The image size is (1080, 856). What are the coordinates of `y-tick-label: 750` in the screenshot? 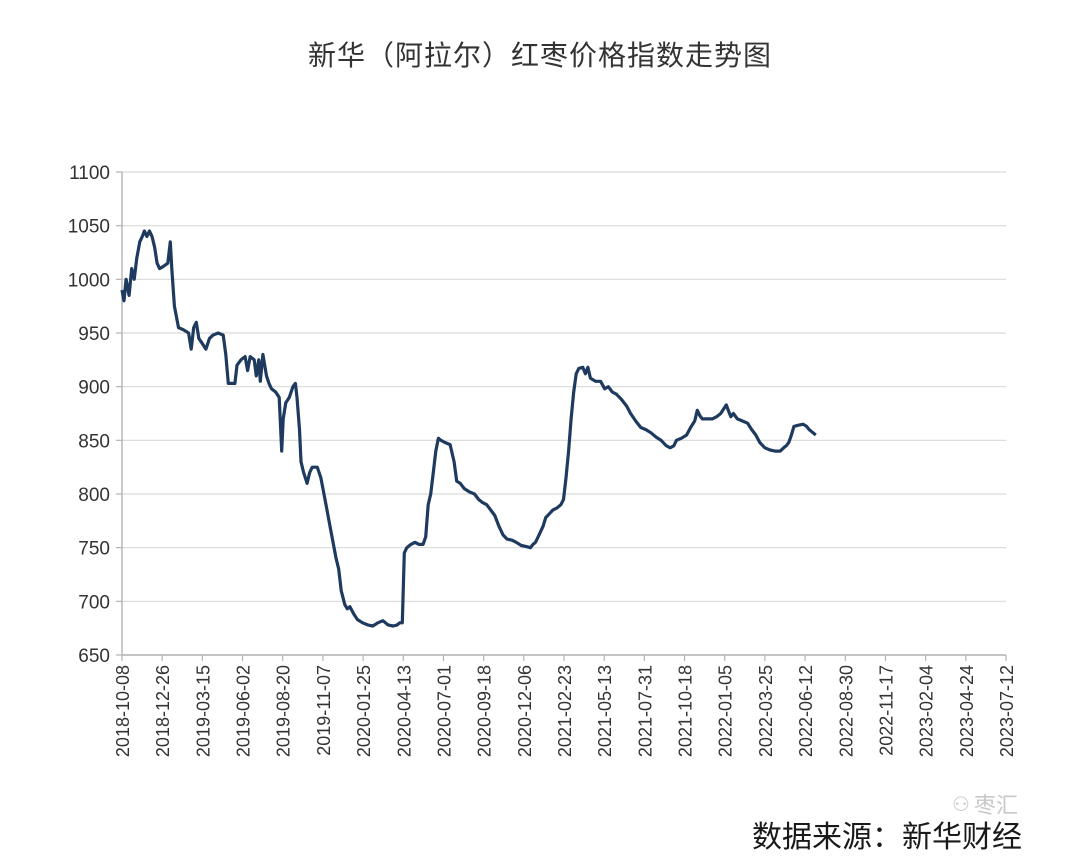 It's located at (94, 549).